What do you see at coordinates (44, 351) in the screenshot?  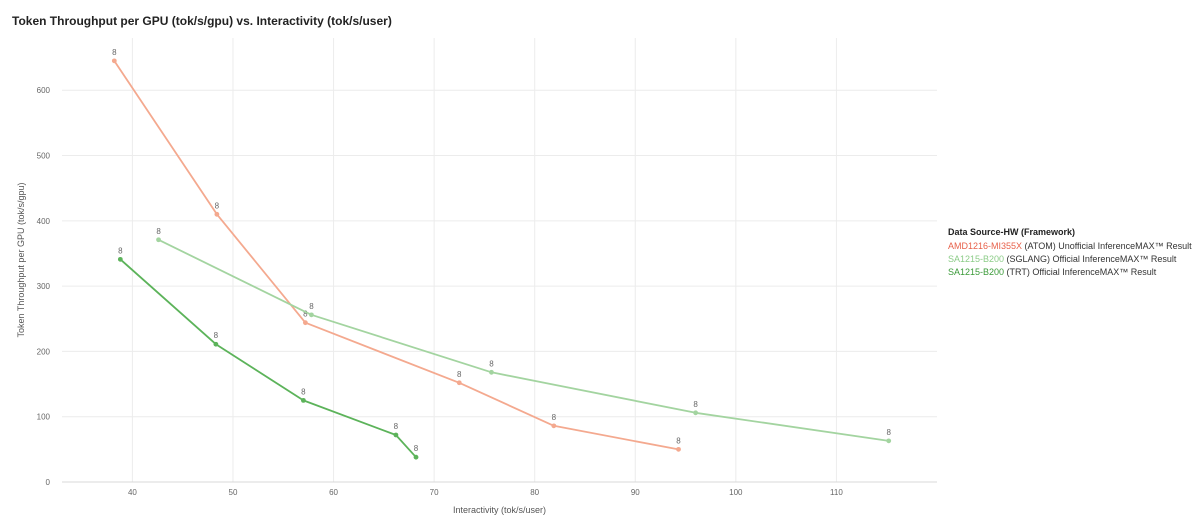 I see `y-tick-label: 200` at bounding box center [44, 351].